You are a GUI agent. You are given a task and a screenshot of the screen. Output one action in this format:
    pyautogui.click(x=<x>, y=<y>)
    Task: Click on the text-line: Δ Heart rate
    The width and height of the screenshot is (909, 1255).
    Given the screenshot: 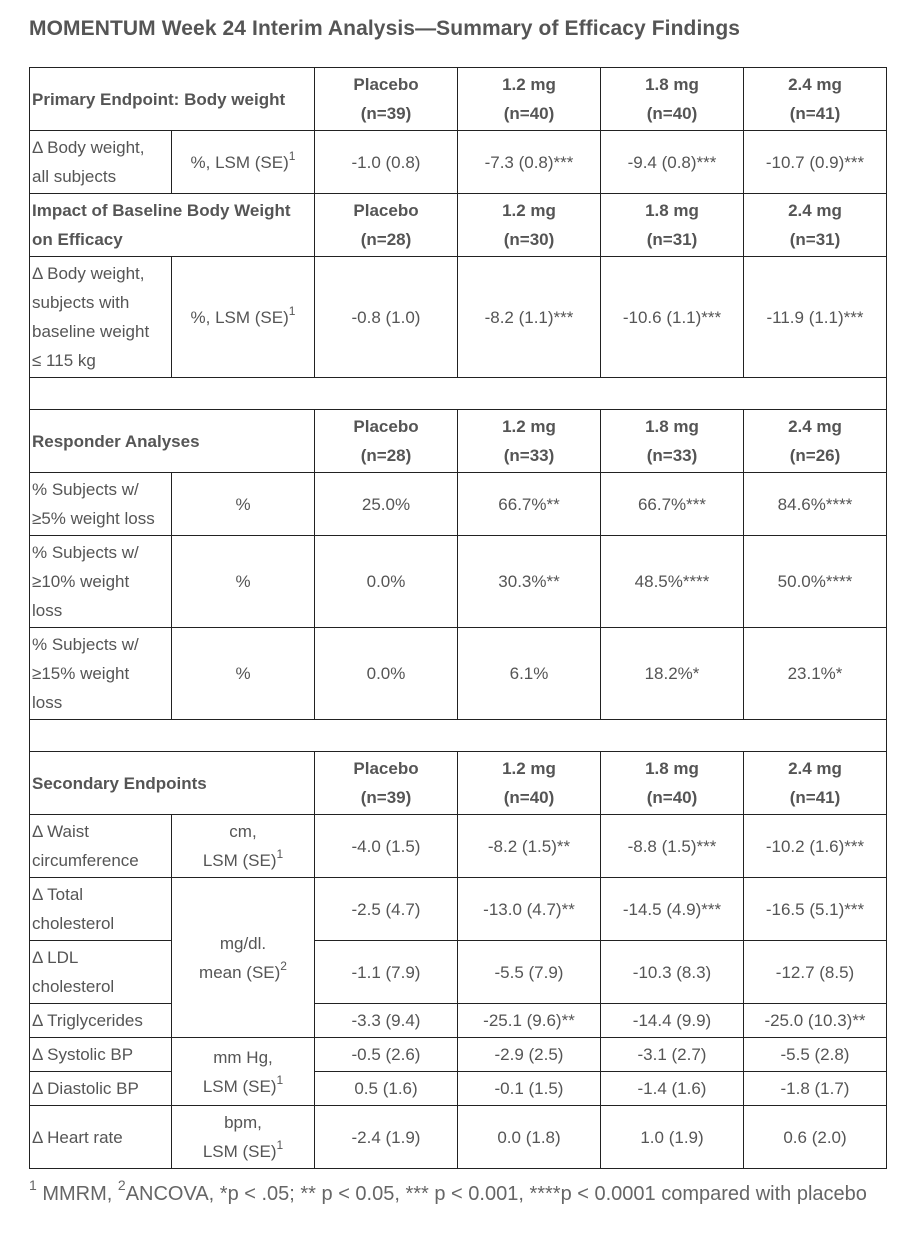 What is the action you would take?
    pyautogui.click(x=77, y=1137)
    